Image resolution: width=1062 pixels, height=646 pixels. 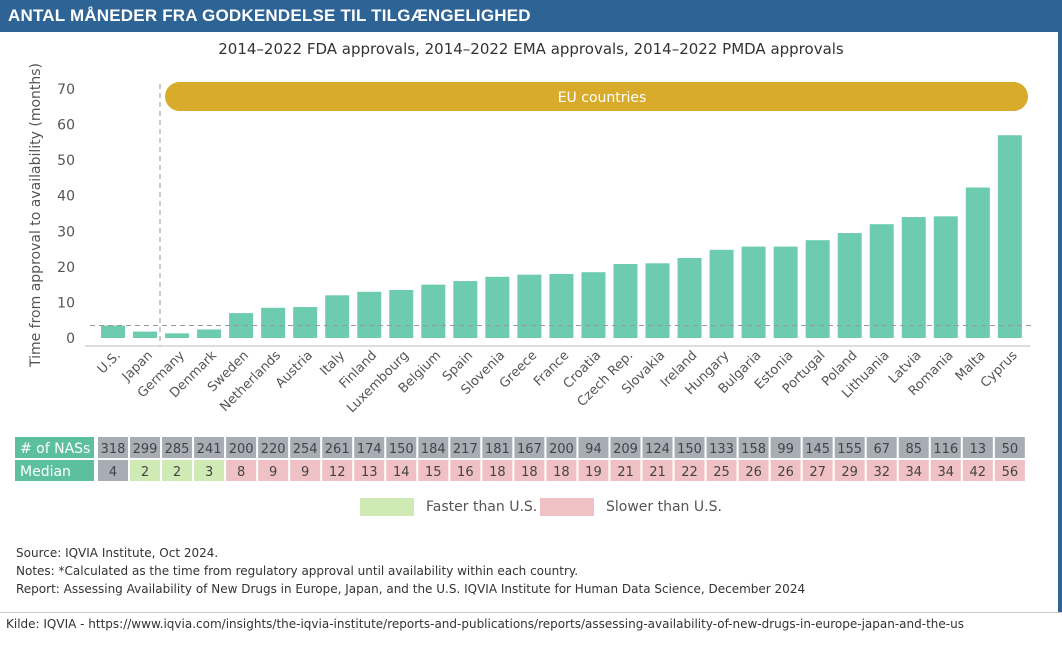 What do you see at coordinates (529, 449) in the screenshot?
I see `nas-value: 167` at bounding box center [529, 449].